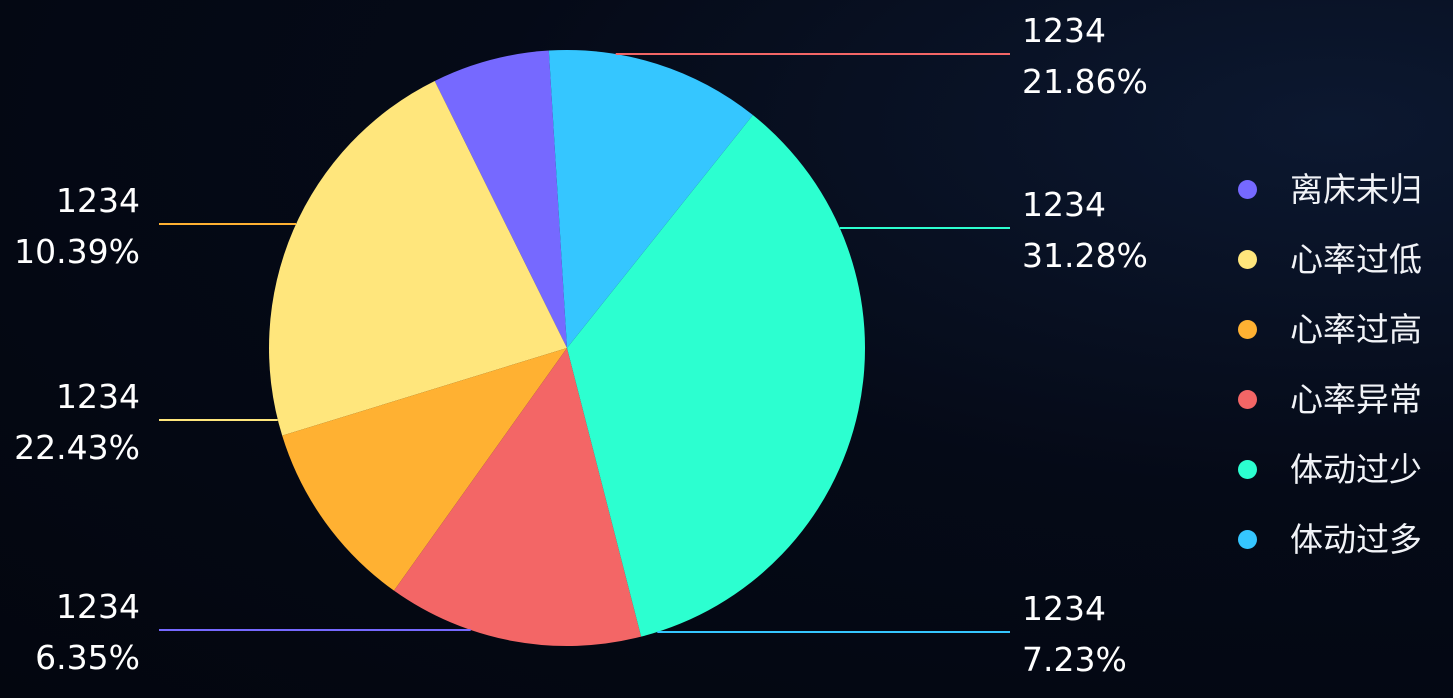 The height and width of the screenshot is (698, 1453). What do you see at coordinates (1356, 539) in the screenshot?
I see `legend-label: 体动过多` at bounding box center [1356, 539].